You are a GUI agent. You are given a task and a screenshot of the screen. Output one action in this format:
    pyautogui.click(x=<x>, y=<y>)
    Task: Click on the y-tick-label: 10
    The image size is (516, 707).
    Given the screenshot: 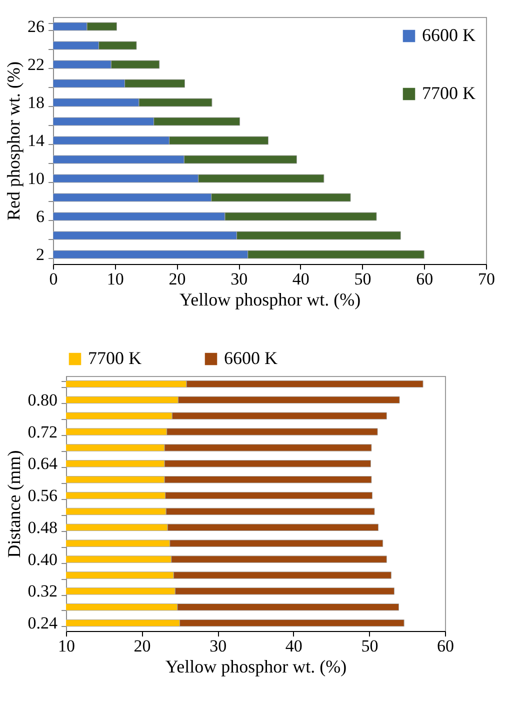 What is the action you would take?
    pyautogui.click(x=36, y=178)
    